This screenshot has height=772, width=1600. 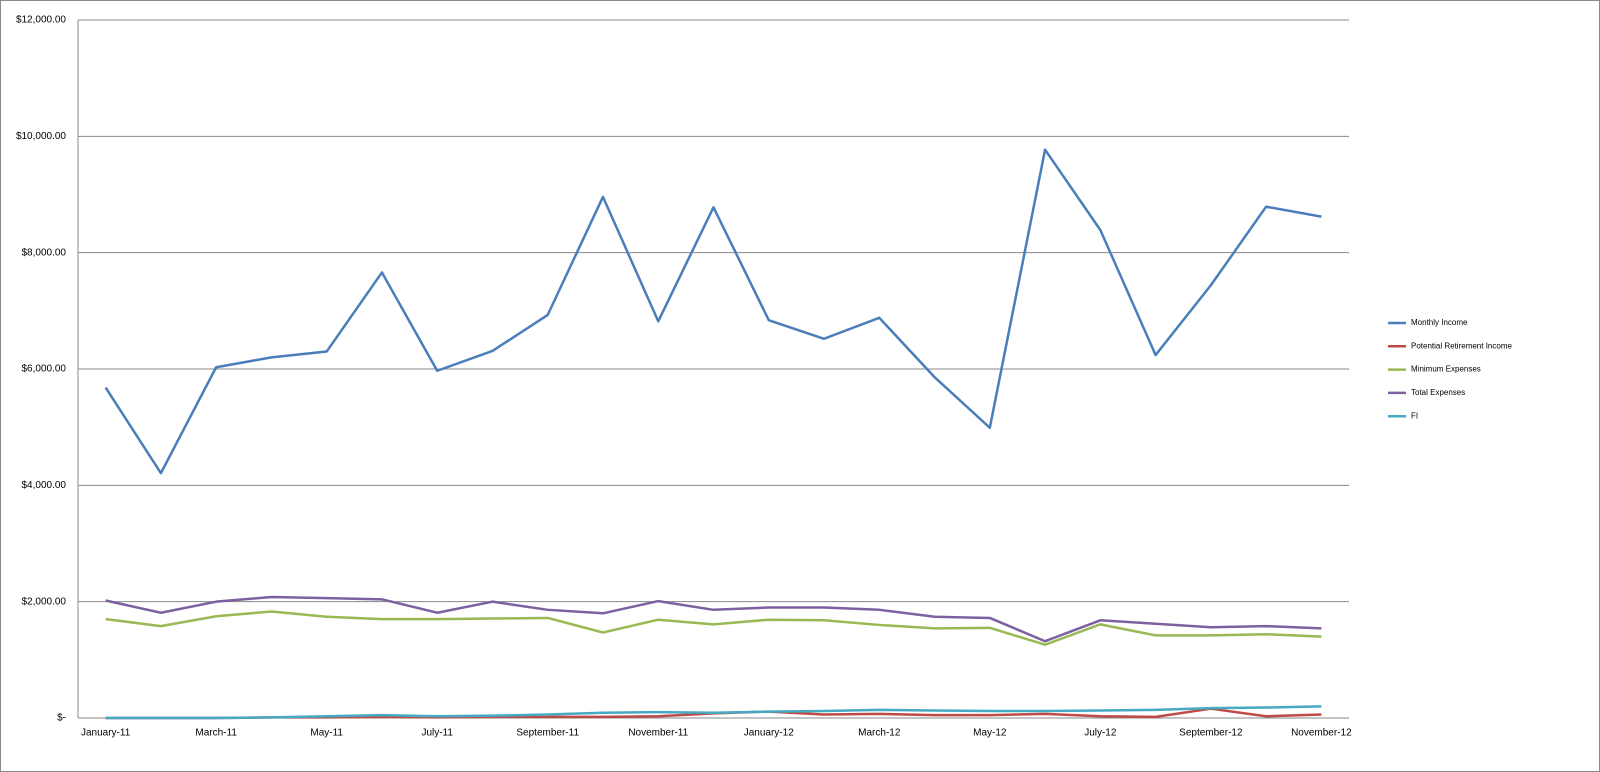 I want to click on y-tick-label: $6,000.00, so click(x=44, y=369).